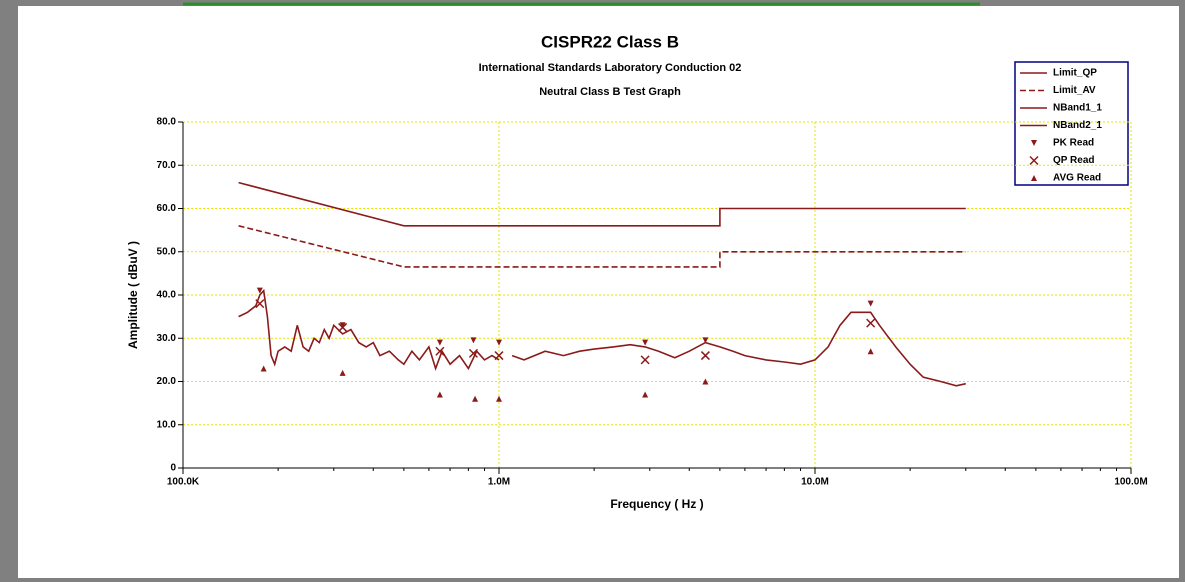 This screenshot has width=1185, height=582. Describe the element at coordinates (167, 424) in the screenshot. I see `y-tick-label: 10.0` at that location.